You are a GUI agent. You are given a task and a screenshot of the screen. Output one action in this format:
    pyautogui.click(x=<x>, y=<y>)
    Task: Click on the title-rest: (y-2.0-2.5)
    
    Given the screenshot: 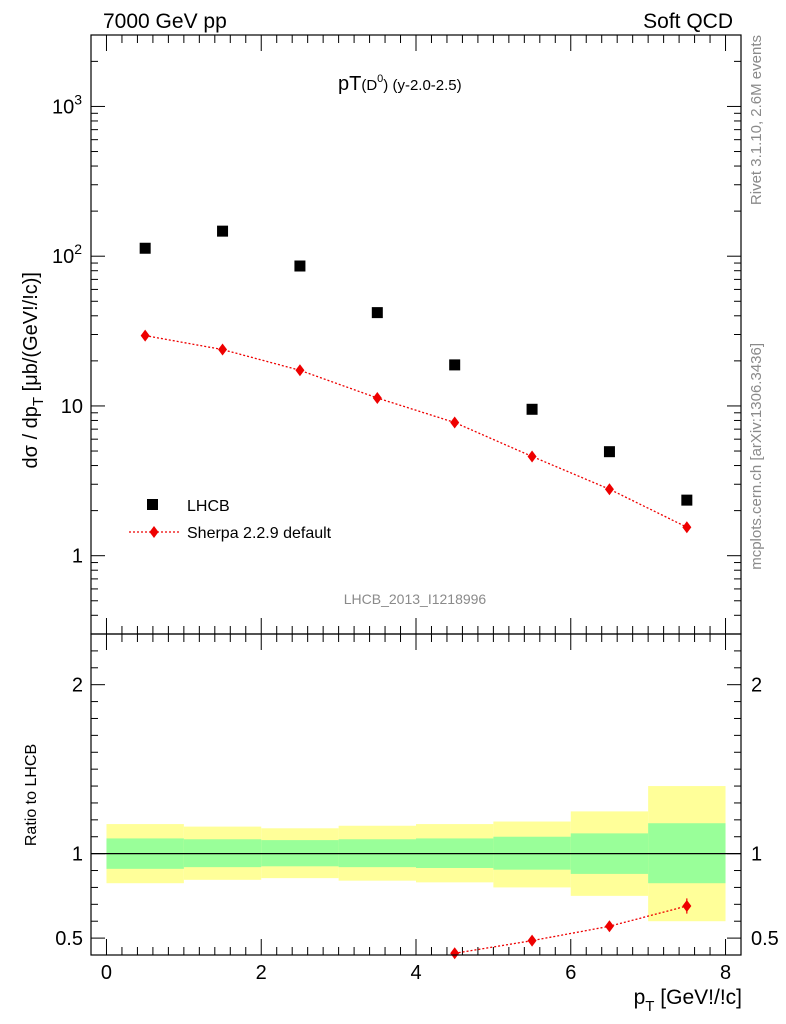 What is the action you would take?
    pyautogui.click(x=424, y=85)
    